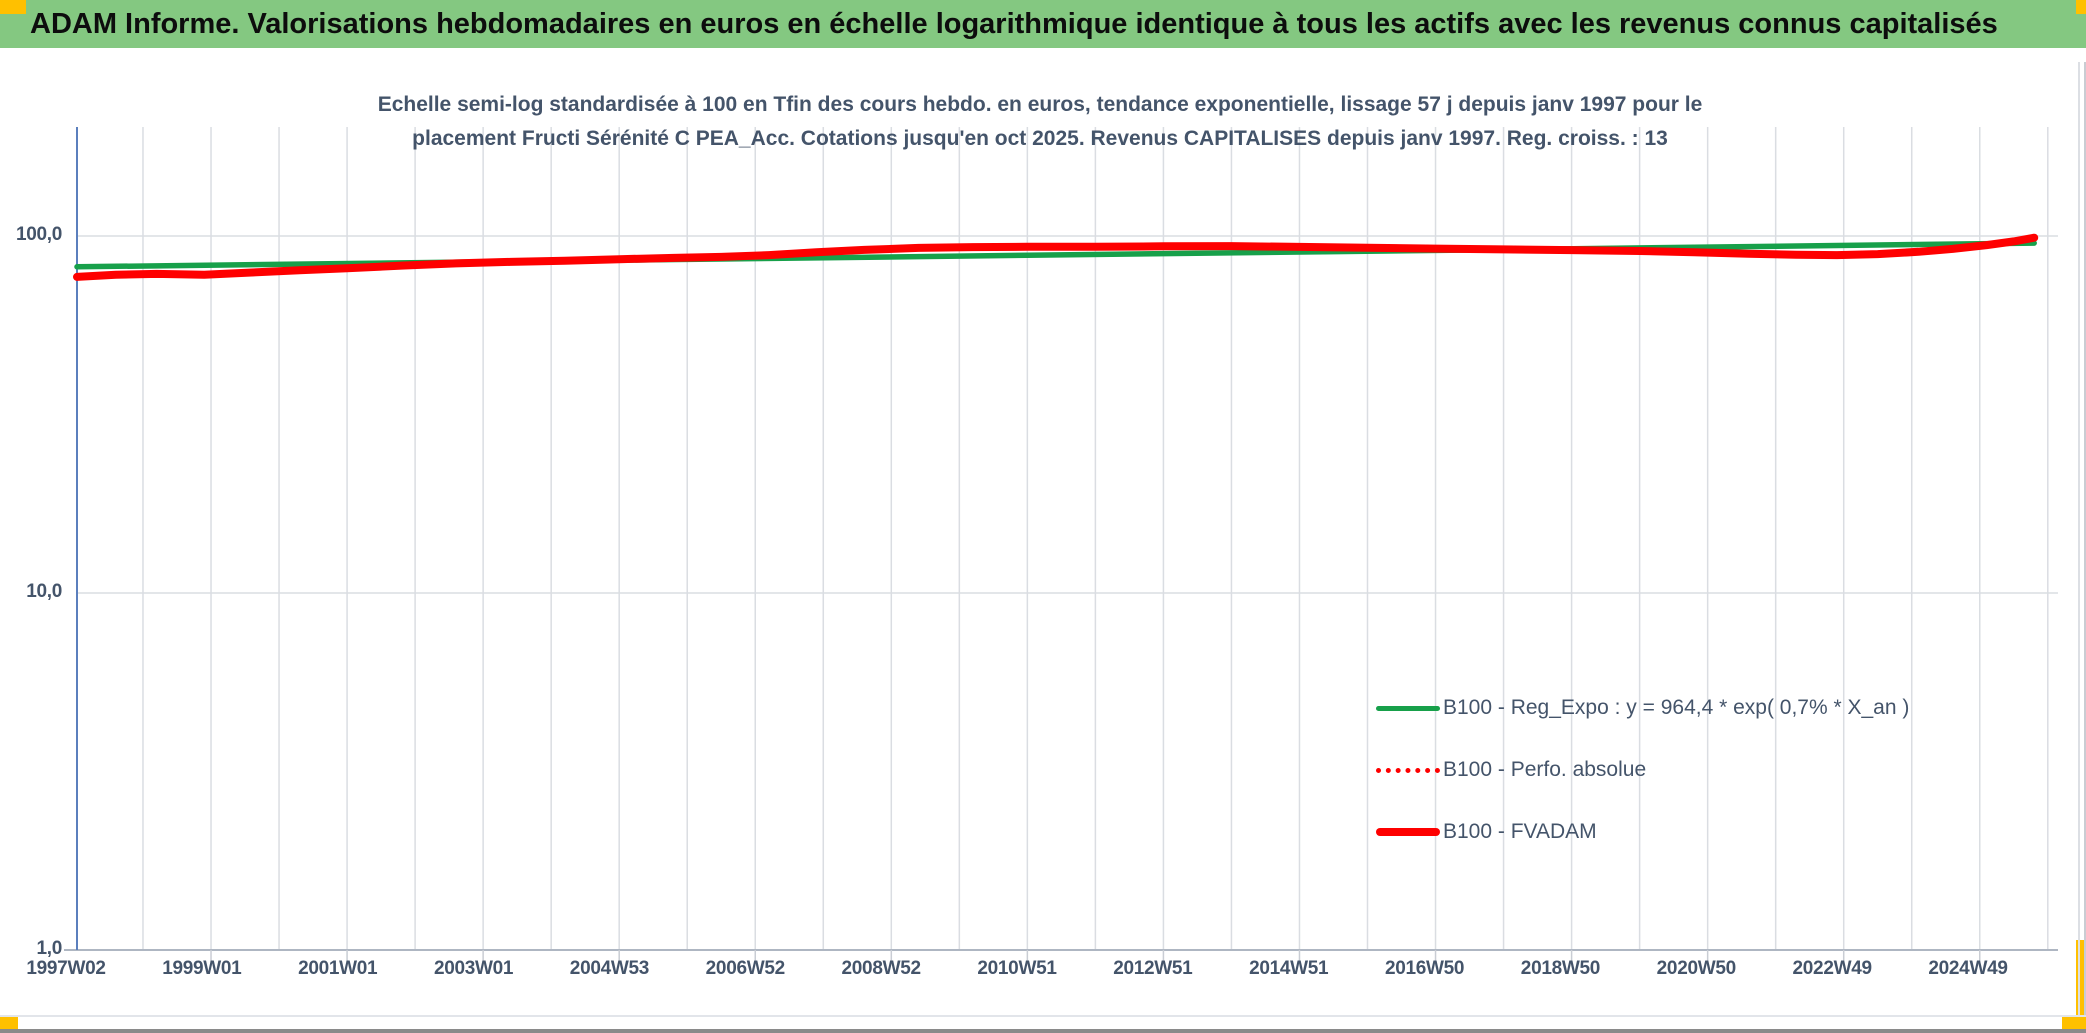 The width and height of the screenshot is (2086, 1033). Describe the element at coordinates (1408, 832) in the screenshot. I see `legend-line-sample-red` at that location.